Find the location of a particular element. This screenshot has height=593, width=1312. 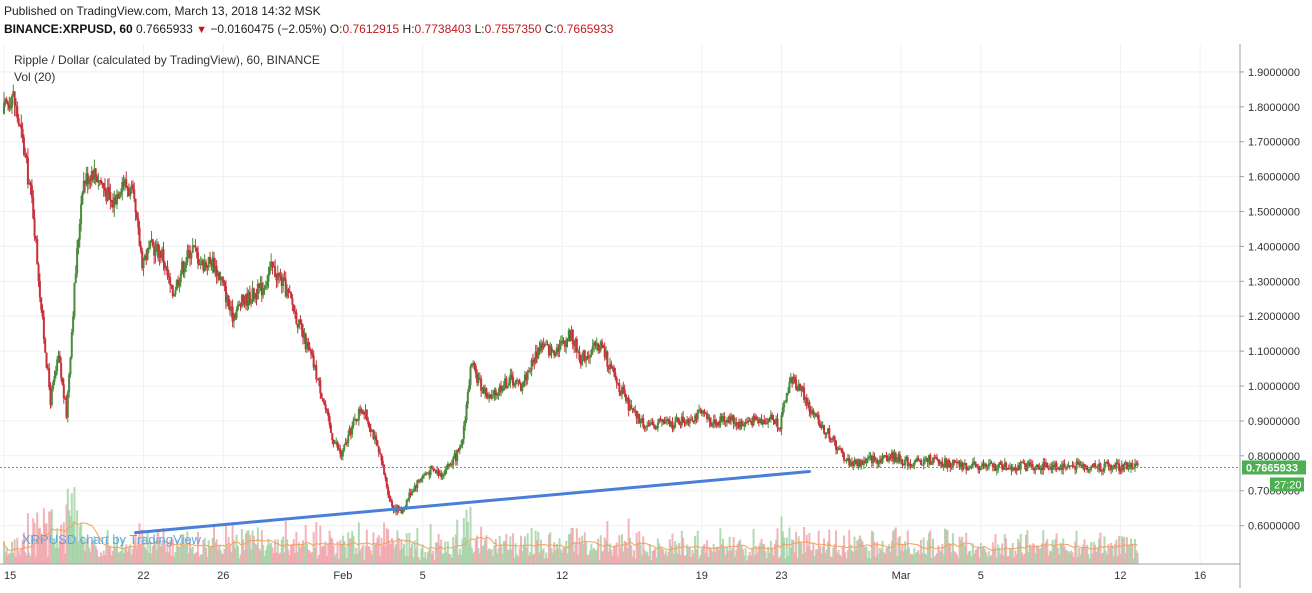

y-tick-label: 0.9000000 is located at coordinates (1274, 422).